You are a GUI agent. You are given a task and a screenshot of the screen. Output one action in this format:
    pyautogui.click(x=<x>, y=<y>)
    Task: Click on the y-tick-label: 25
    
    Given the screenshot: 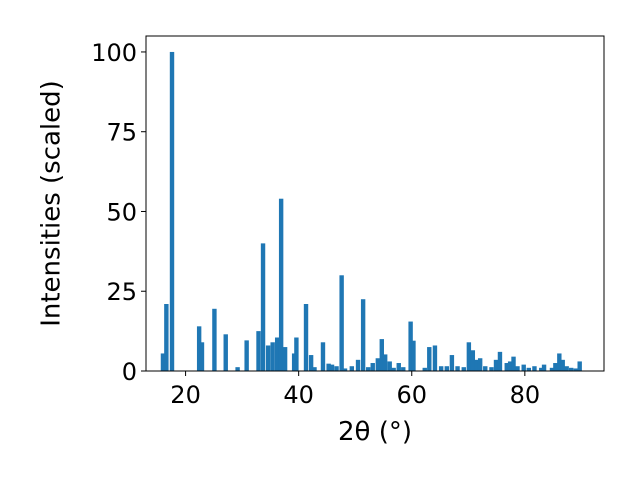 What is the action you would take?
    pyautogui.click(x=121, y=292)
    